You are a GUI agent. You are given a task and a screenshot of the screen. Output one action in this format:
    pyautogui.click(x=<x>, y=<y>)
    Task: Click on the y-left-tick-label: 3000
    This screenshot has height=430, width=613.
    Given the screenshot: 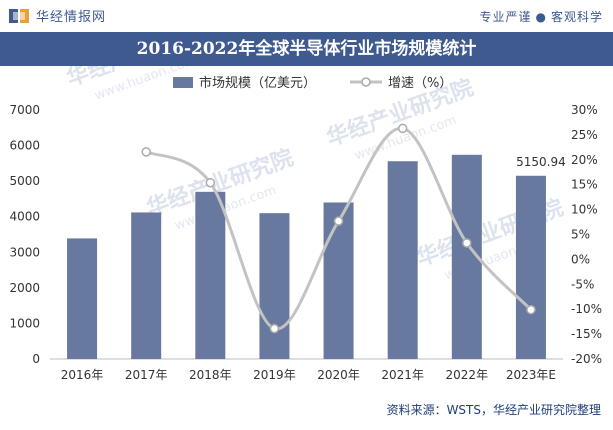 What is the action you would take?
    pyautogui.click(x=24, y=252)
    